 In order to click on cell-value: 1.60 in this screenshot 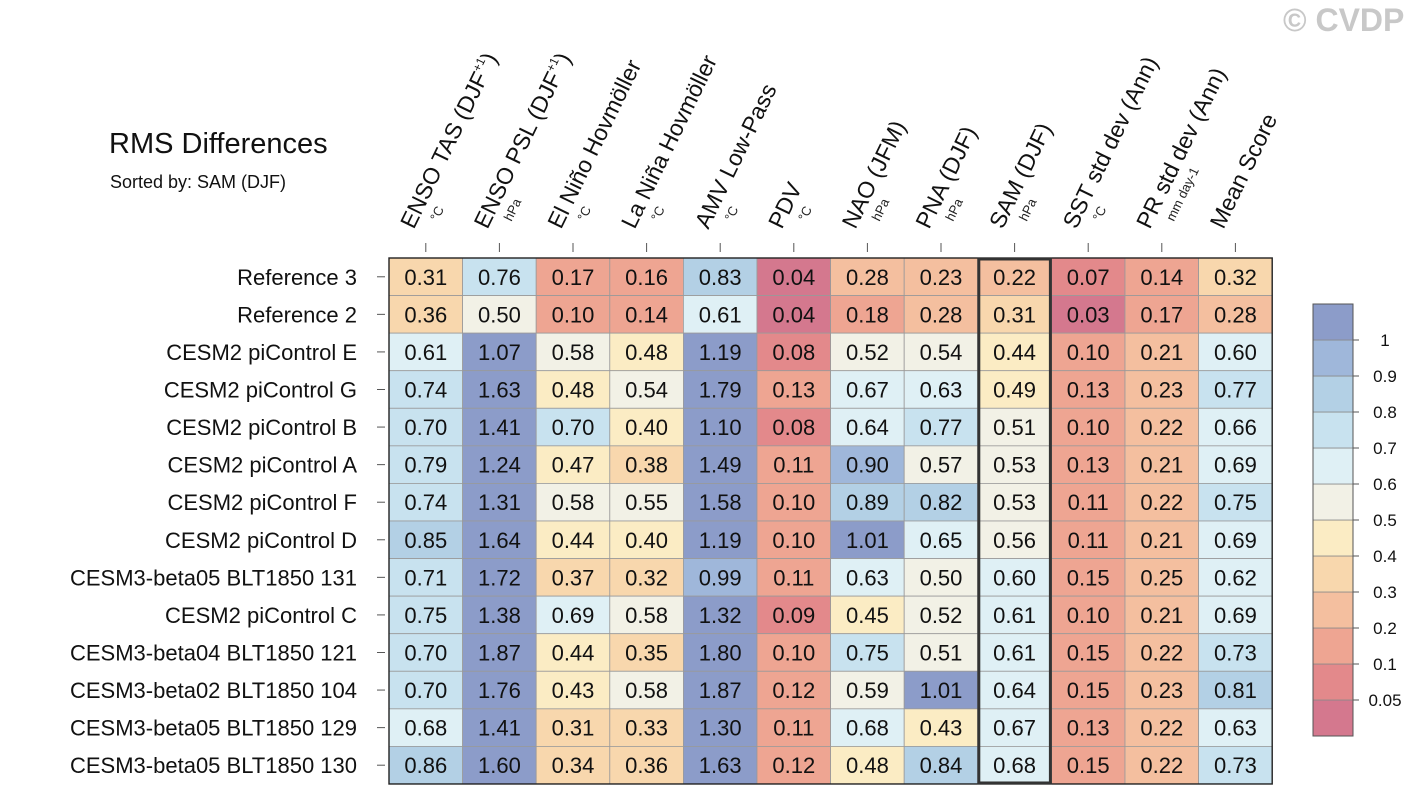, I will do `click(499, 765)`.